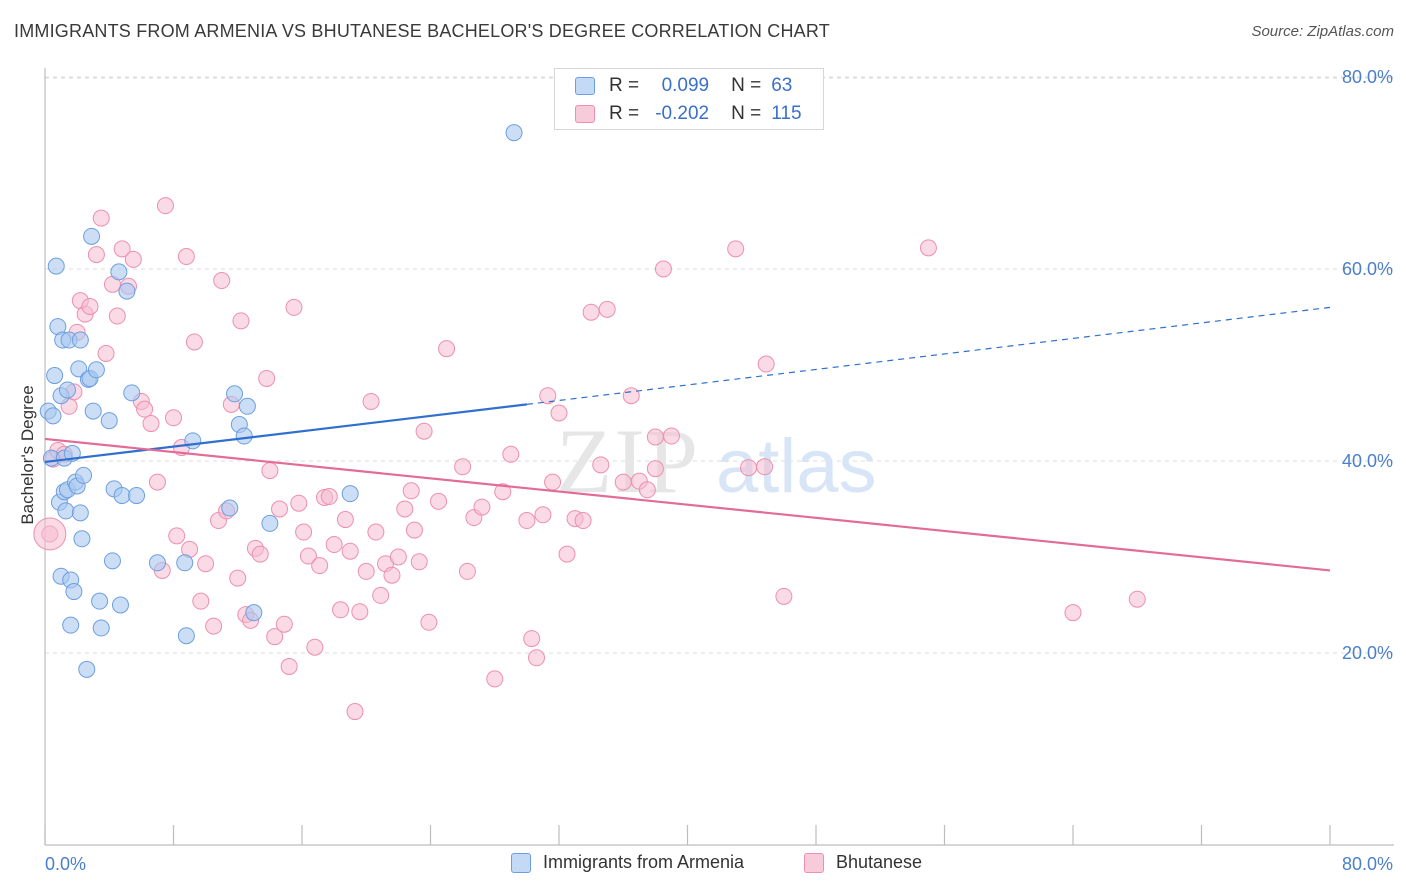 This screenshot has width=1406, height=892. What do you see at coordinates (628, 461) in the screenshot?
I see `watermark-zip: ZIP` at bounding box center [628, 461].